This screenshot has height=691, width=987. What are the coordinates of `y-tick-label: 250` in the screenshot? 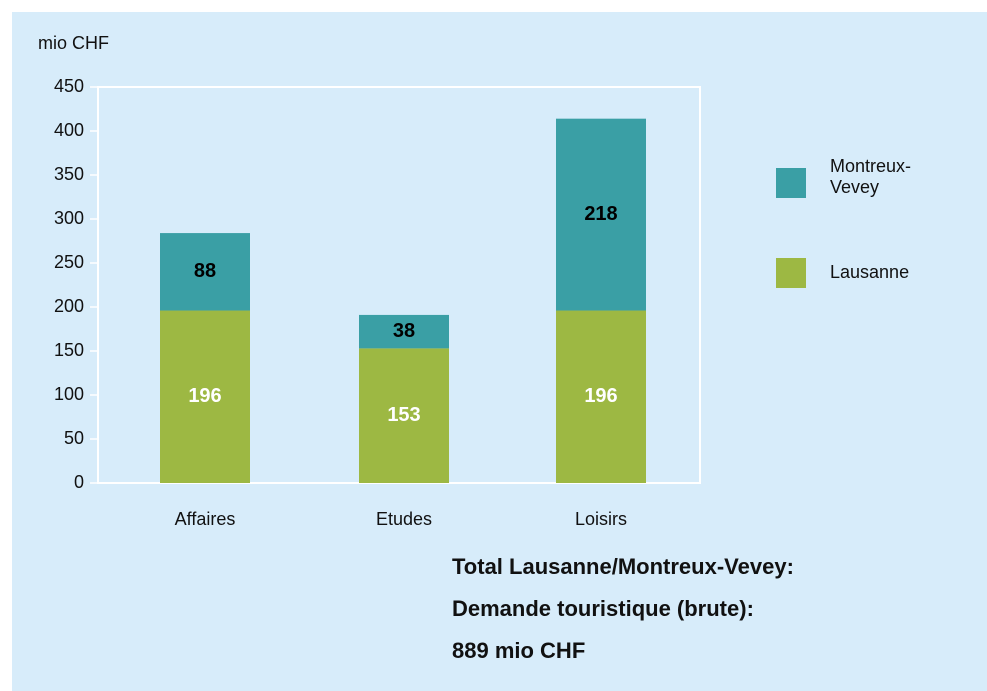 It's located at (69, 262).